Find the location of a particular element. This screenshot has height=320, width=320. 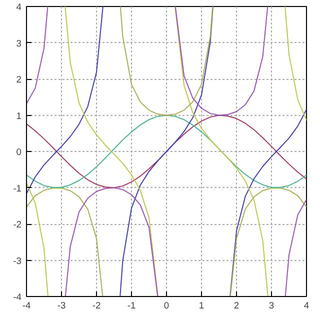

x-tick-label: 2 is located at coordinates (237, 305).